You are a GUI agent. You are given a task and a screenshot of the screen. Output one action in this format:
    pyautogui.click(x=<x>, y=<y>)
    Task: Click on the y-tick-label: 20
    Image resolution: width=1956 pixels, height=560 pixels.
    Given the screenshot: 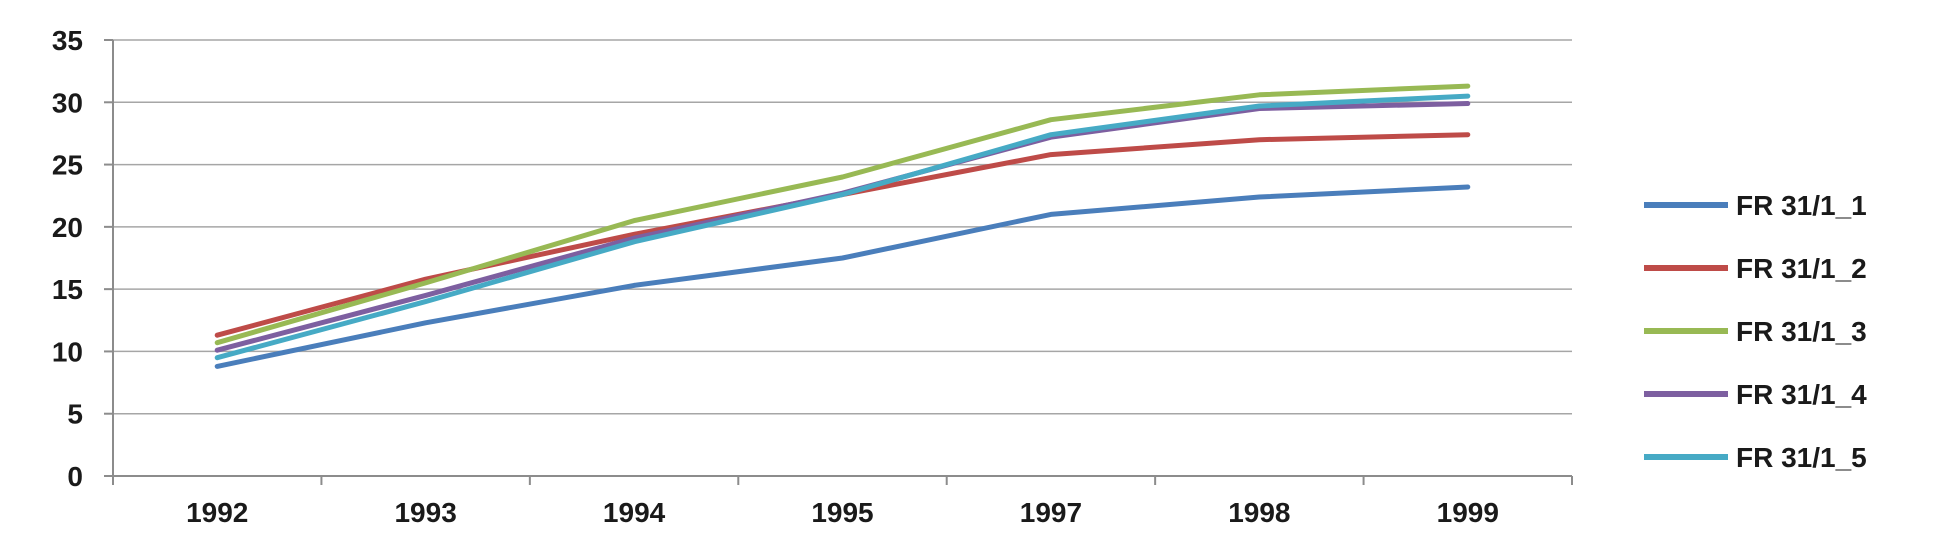 What is the action you would take?
    pyautogui.click(x=67, y=227)
    